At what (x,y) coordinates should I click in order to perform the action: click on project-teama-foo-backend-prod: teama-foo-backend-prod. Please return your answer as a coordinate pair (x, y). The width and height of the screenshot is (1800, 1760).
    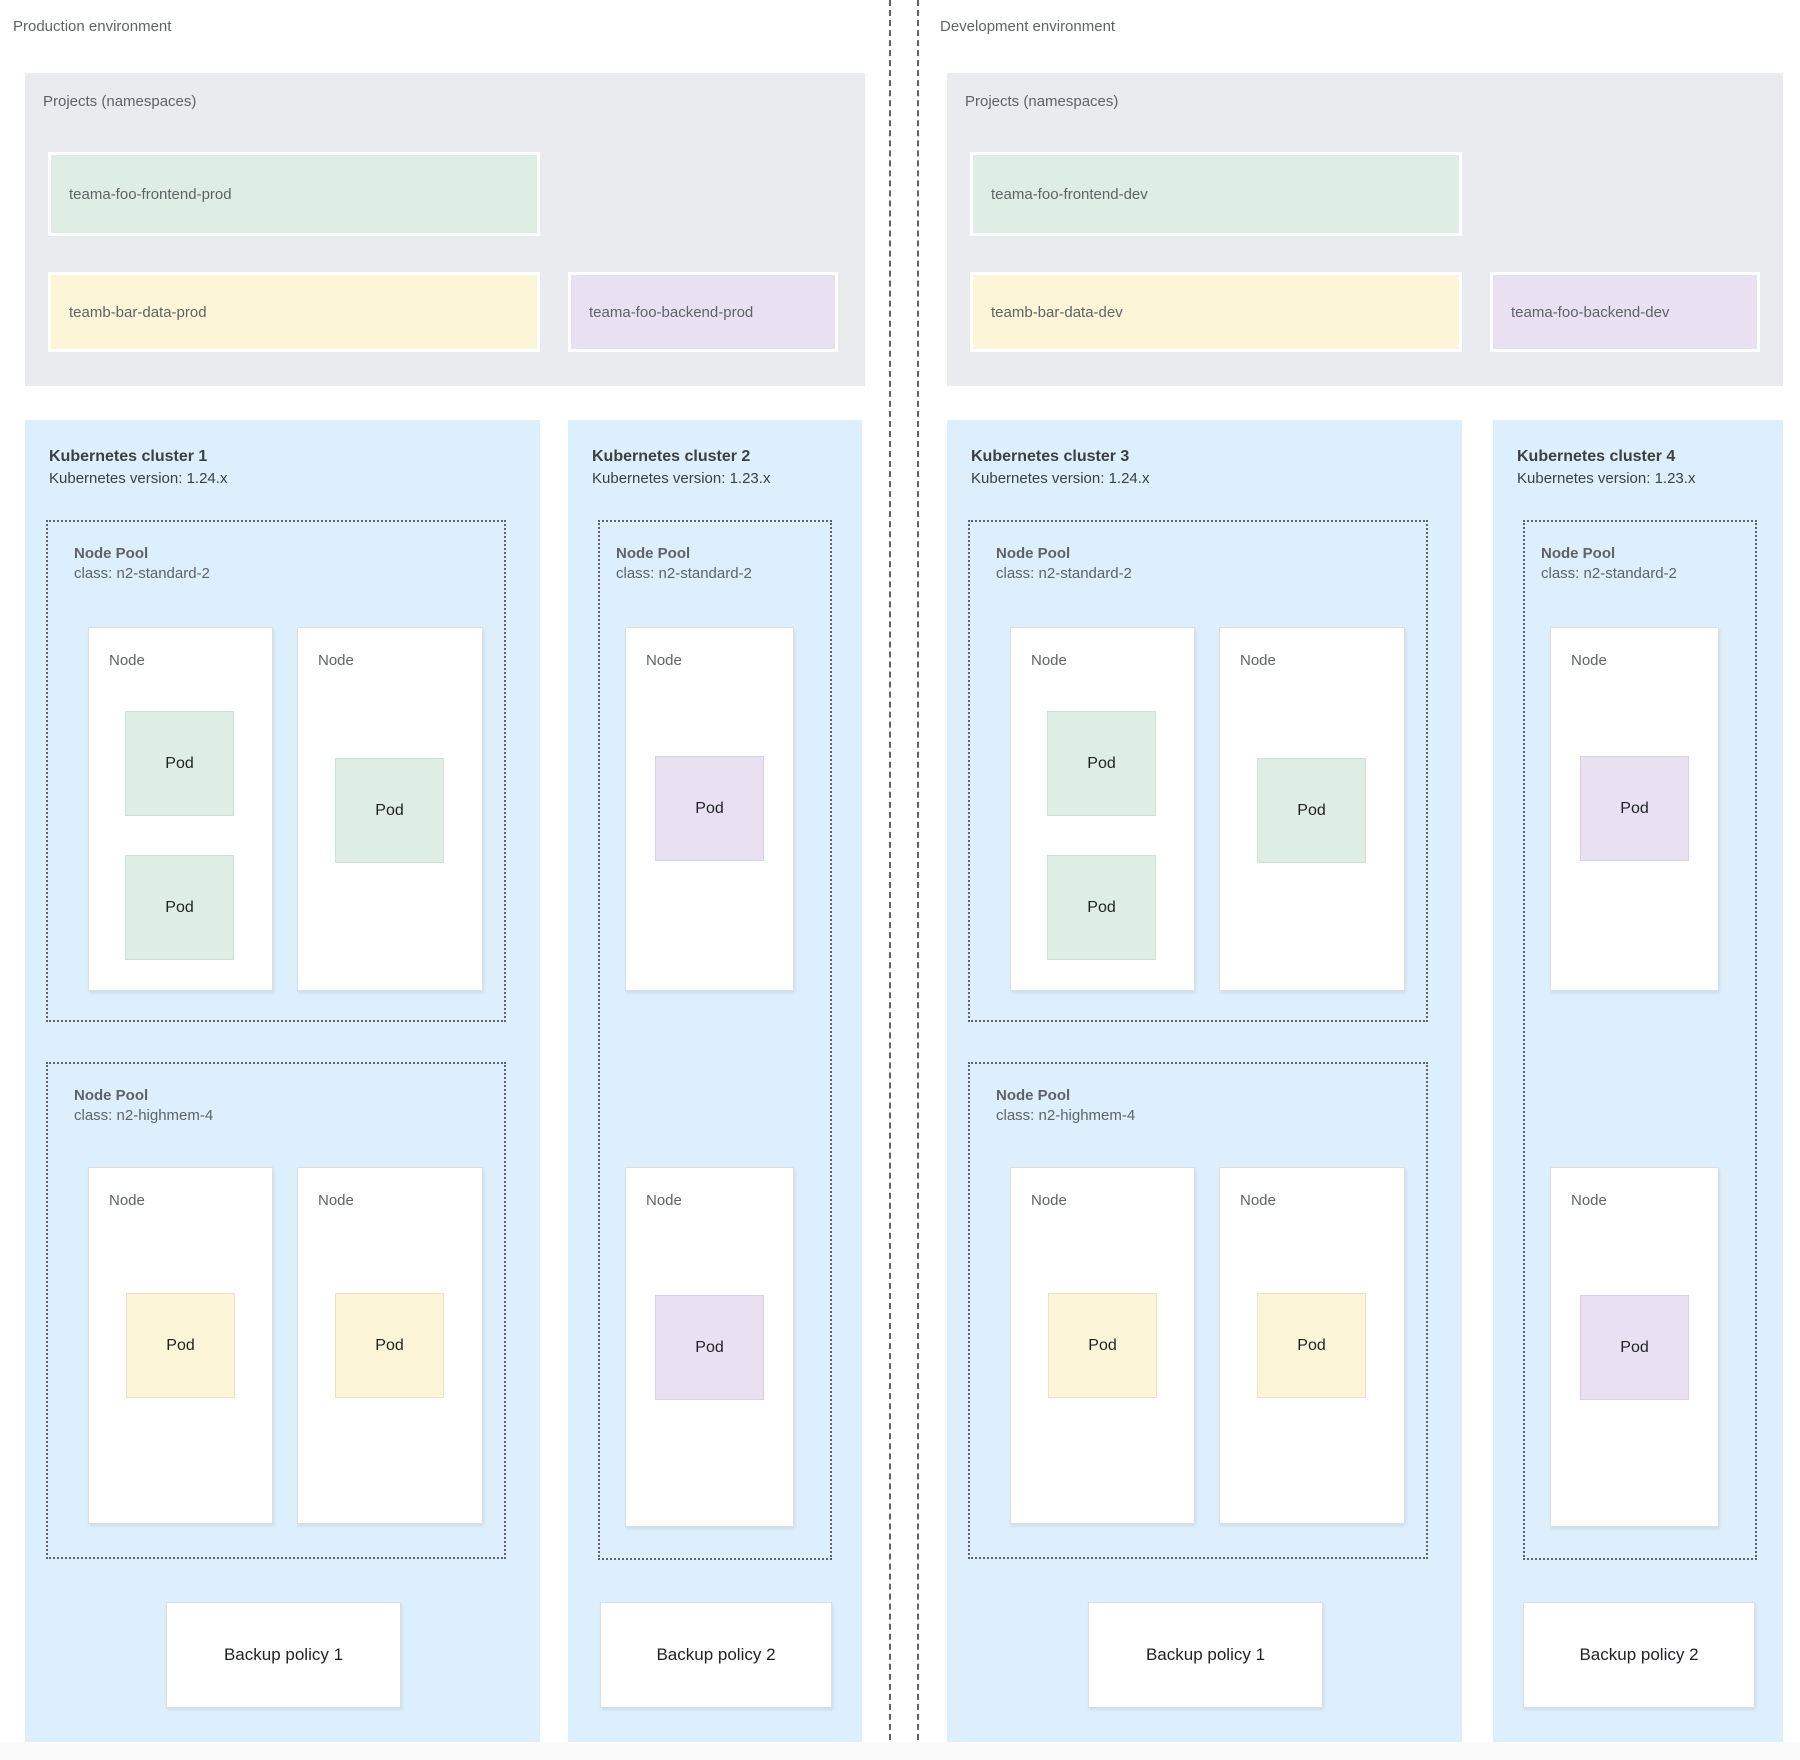
    Looking at the image, I should click on (703, 312).